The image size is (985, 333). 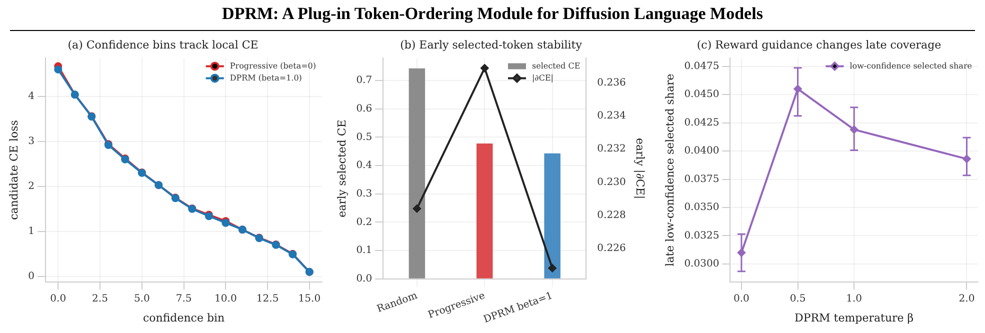 What do you see at coordinates (364, 194) in the screenshot?
I see `y-tick-label: 0.3` at bounding box center [364, 194].